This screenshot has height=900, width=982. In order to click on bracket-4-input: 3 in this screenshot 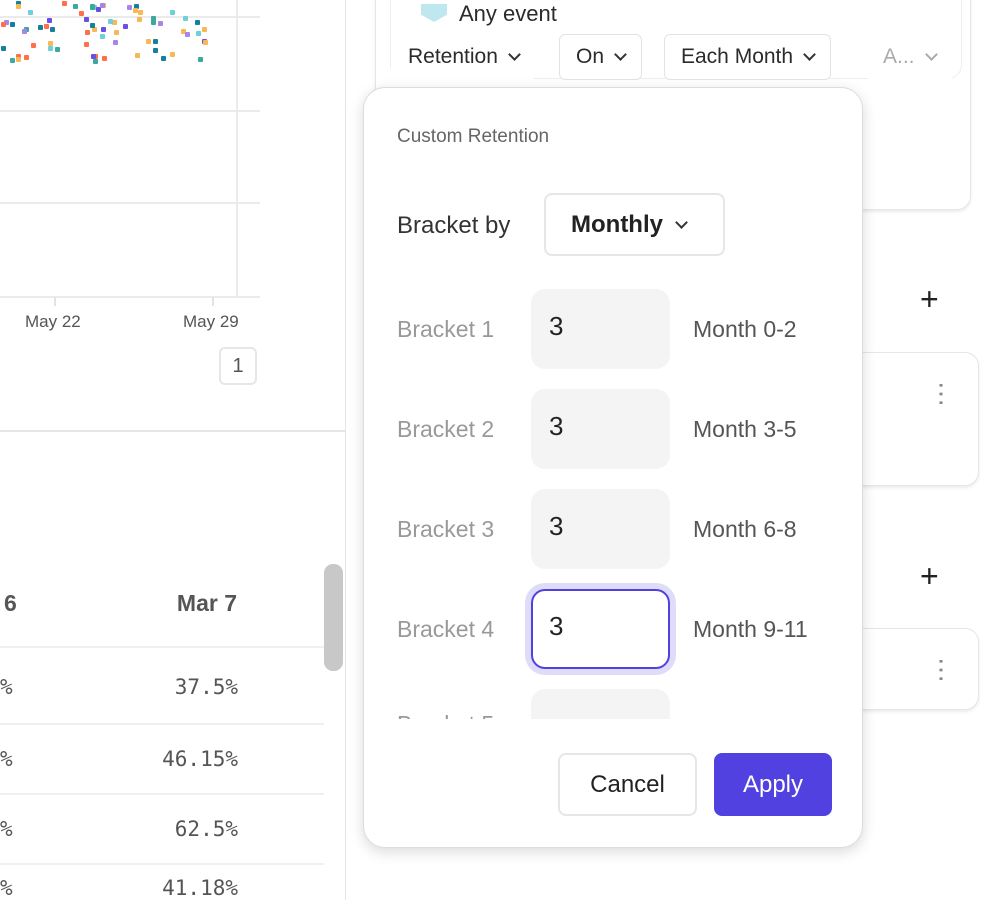, I will do `click(600, 629)`.